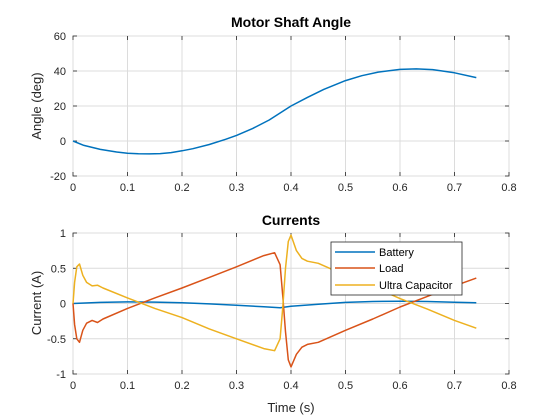 This screenshot has height=420, width=560. I want to click on currents-legend: Battery Load Ultra Capacitor, so click(396, 268).